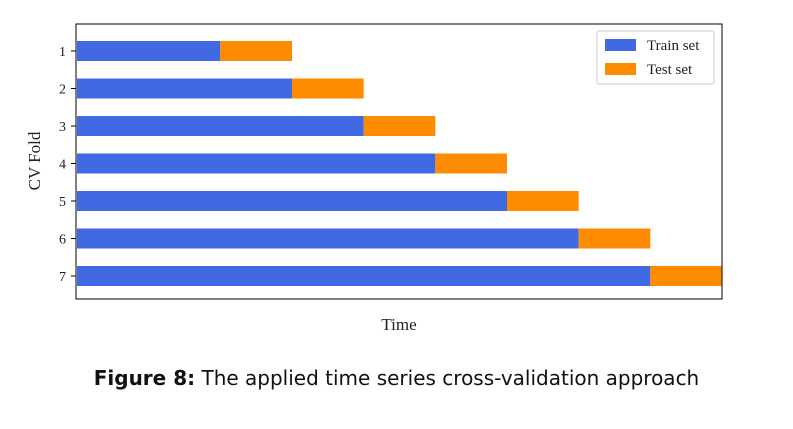 The image size is (793, 429). I want to click on figure-caption-label: Figure 8:, so click(144, 378).